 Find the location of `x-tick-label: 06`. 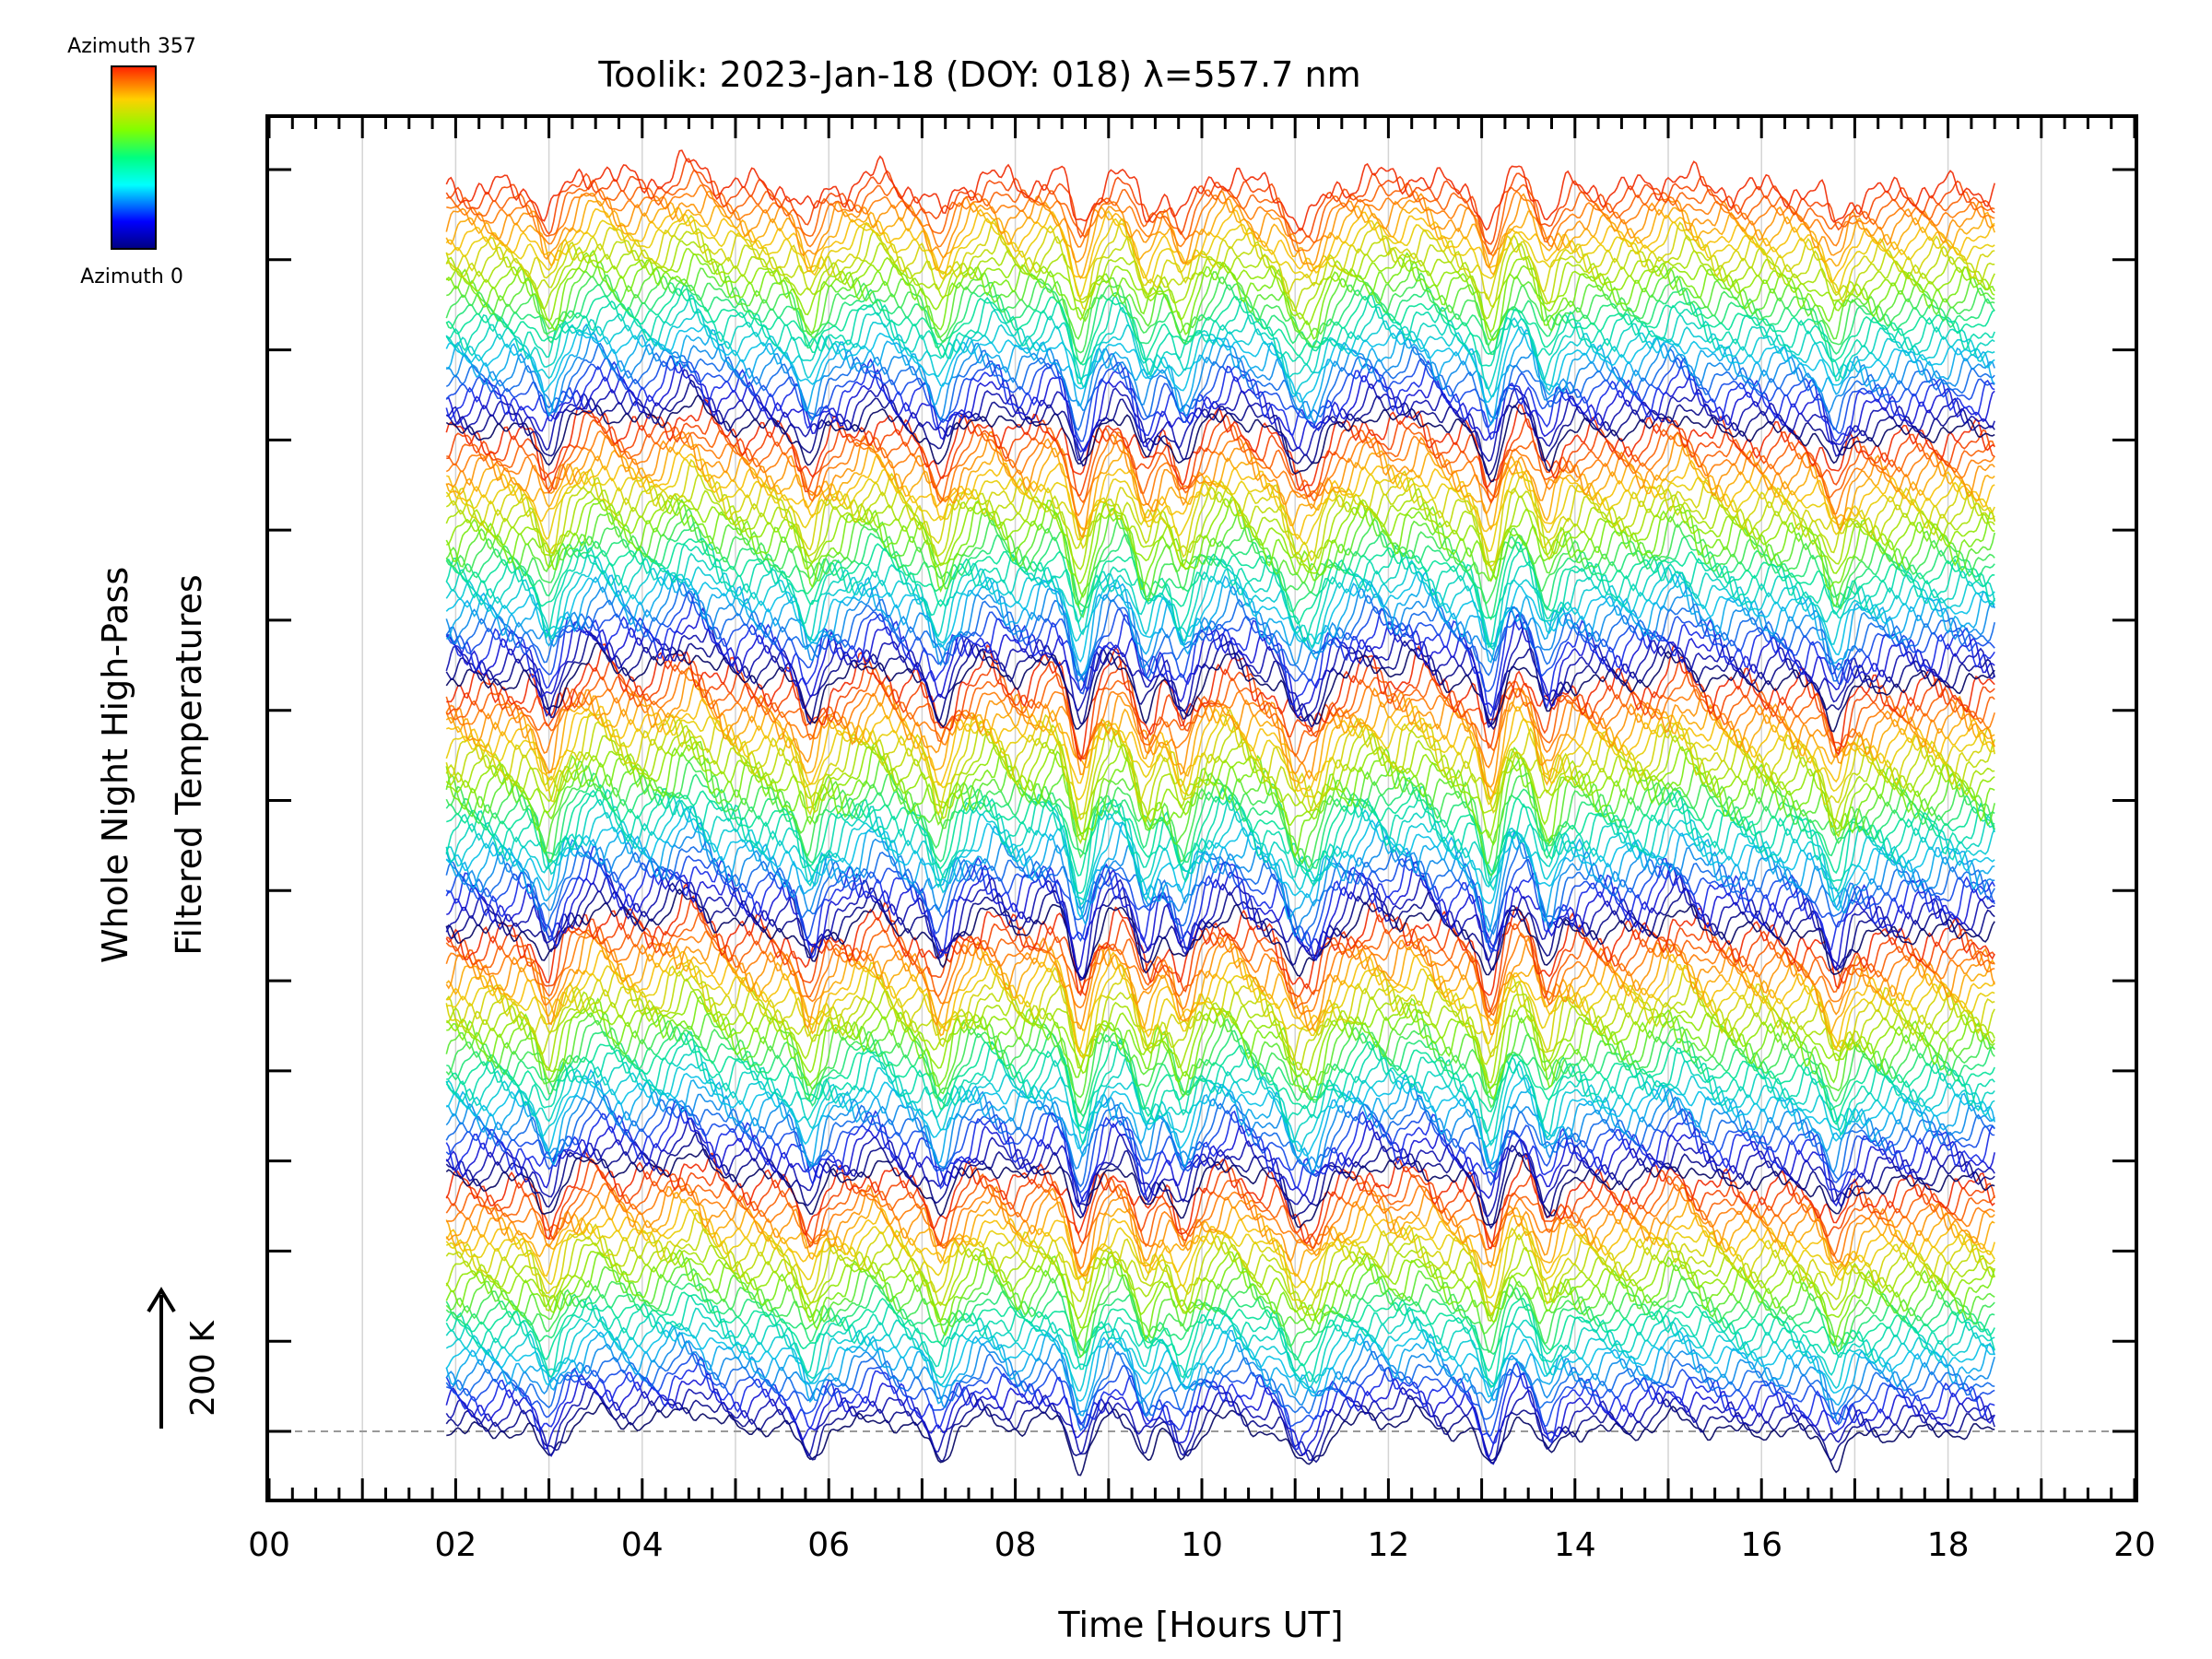

x-tick-label: 06 is located at coordinates (828, 1545).